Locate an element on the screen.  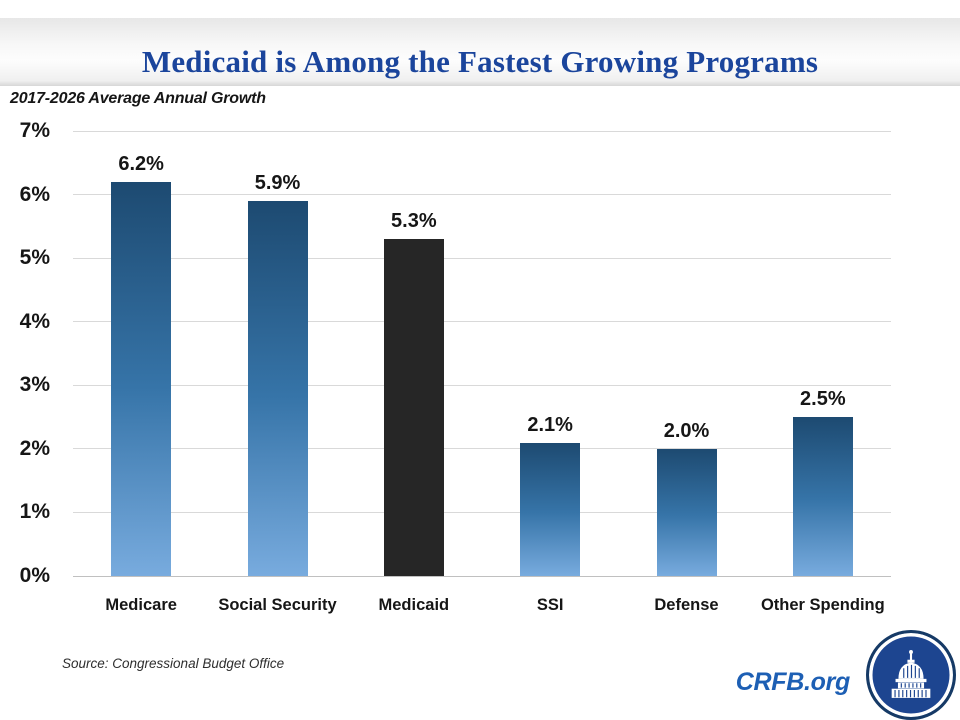
bar-value-label: 6.2% is located at coordinates (141, 163).